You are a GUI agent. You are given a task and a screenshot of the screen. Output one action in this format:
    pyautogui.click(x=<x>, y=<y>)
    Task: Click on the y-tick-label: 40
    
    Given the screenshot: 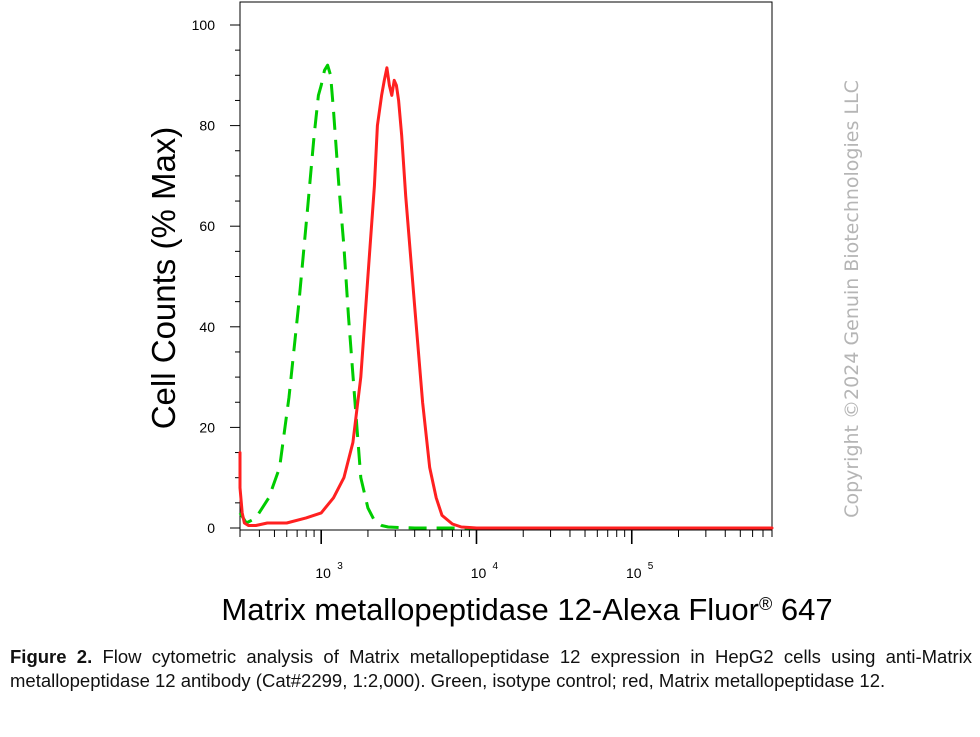 What is the action you would take?
    pyautogui.click(x=207, y=327)
    